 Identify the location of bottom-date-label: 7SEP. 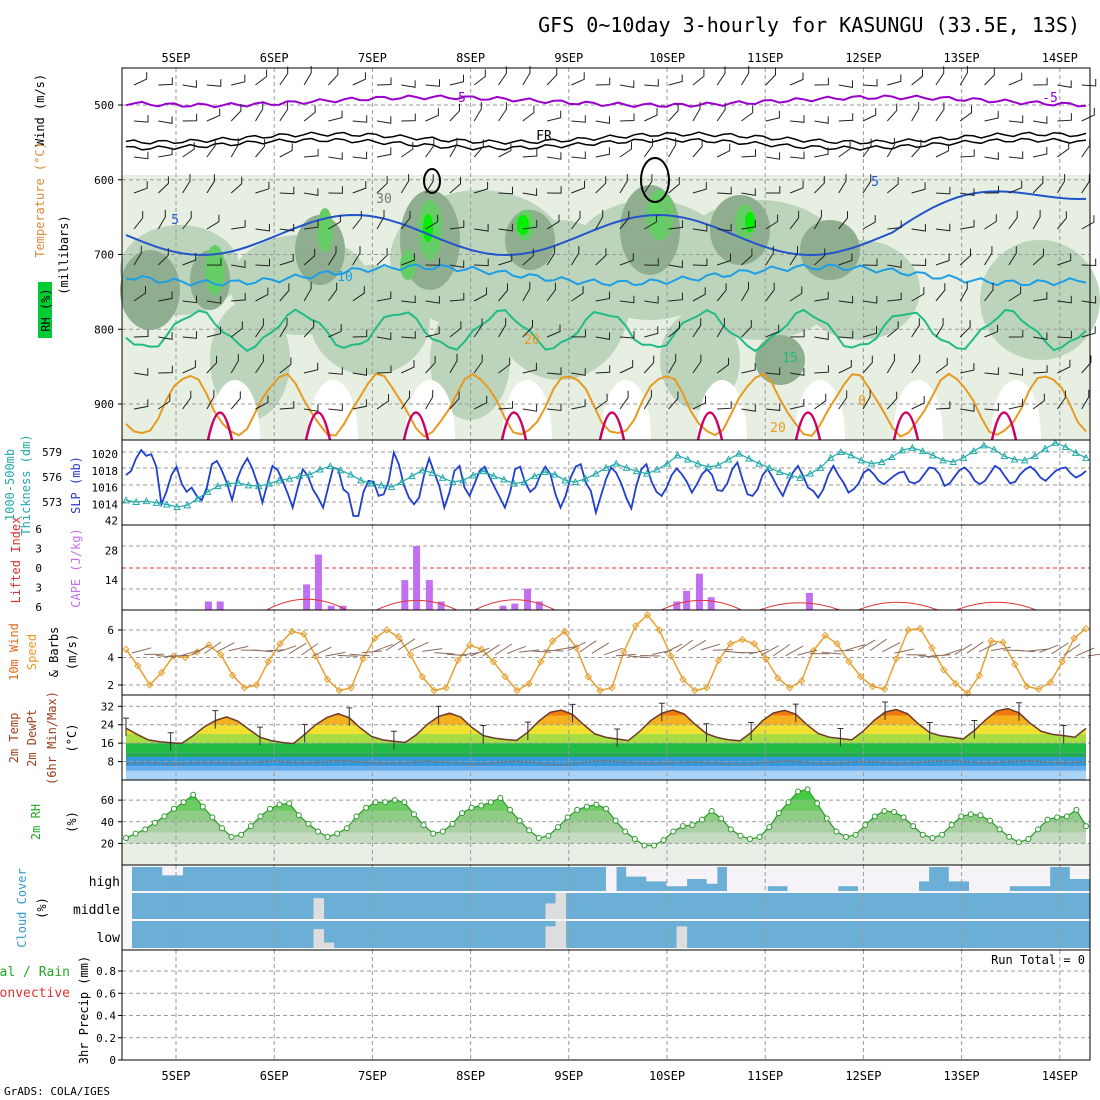
(372, 1076).